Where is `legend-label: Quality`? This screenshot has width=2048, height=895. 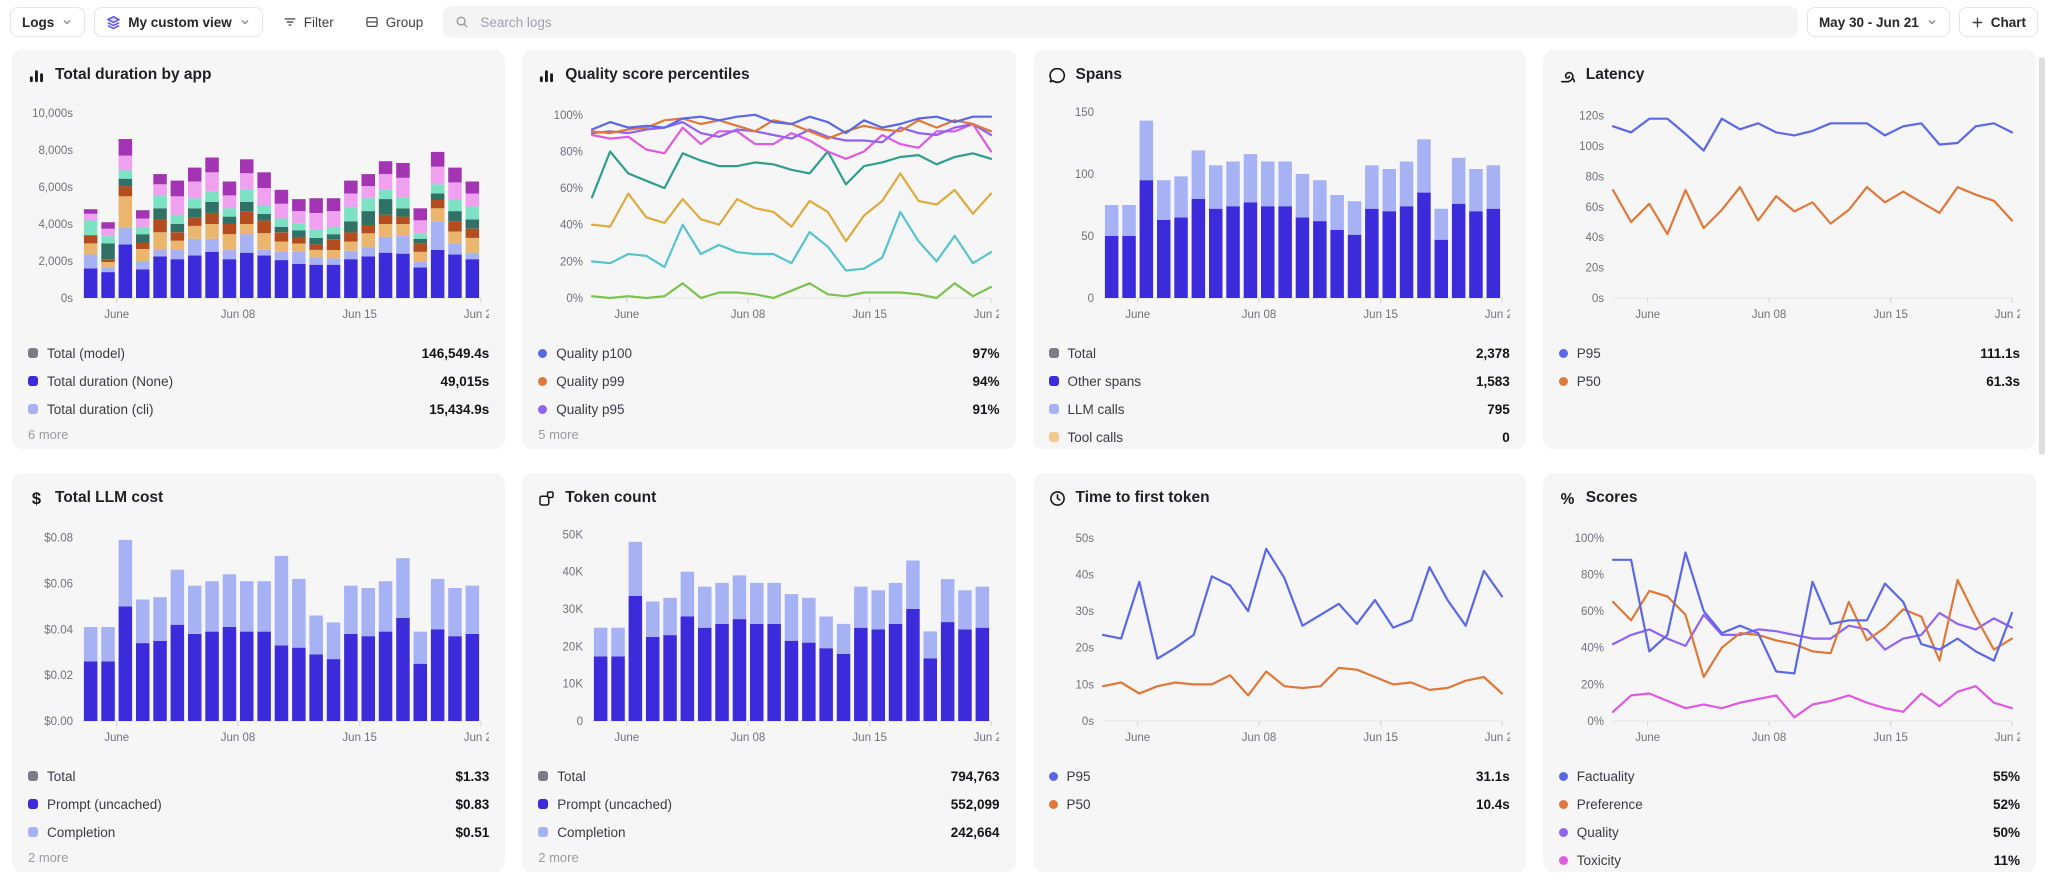
legend-label: Quality is located at coordinates (1597, 832).